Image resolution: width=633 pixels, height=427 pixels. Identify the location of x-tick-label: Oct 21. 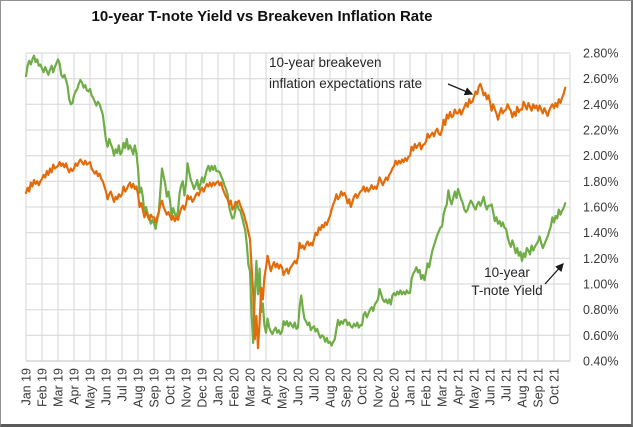
(555, 386).